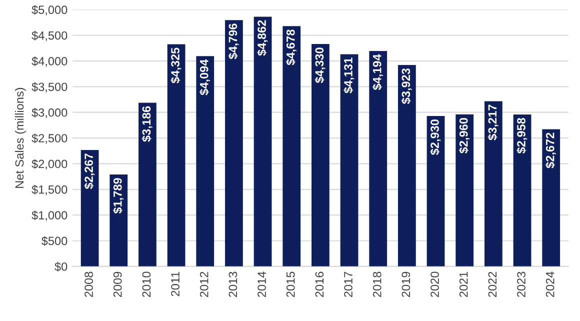 Image resolution: width=580 pixels, height=321 pixels. Describe the element at coordinates (88, 284) in the screenshot. I see `x-tick-label: 2008` at that location.